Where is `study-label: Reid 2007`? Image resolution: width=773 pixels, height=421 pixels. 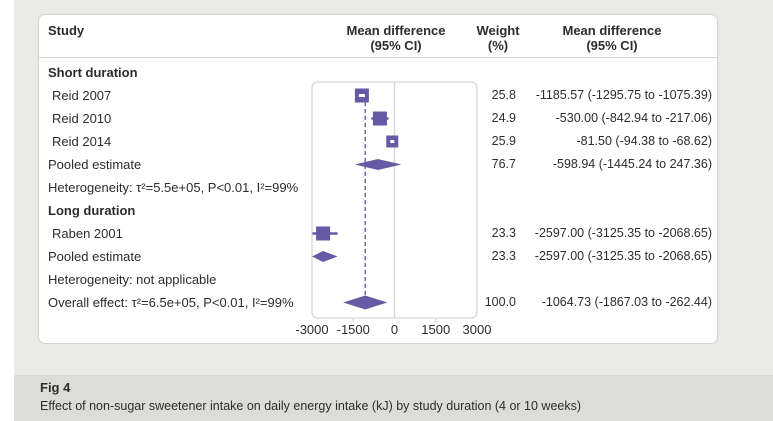
study-label: Reid 2007 is located at coordinates (82, 95).